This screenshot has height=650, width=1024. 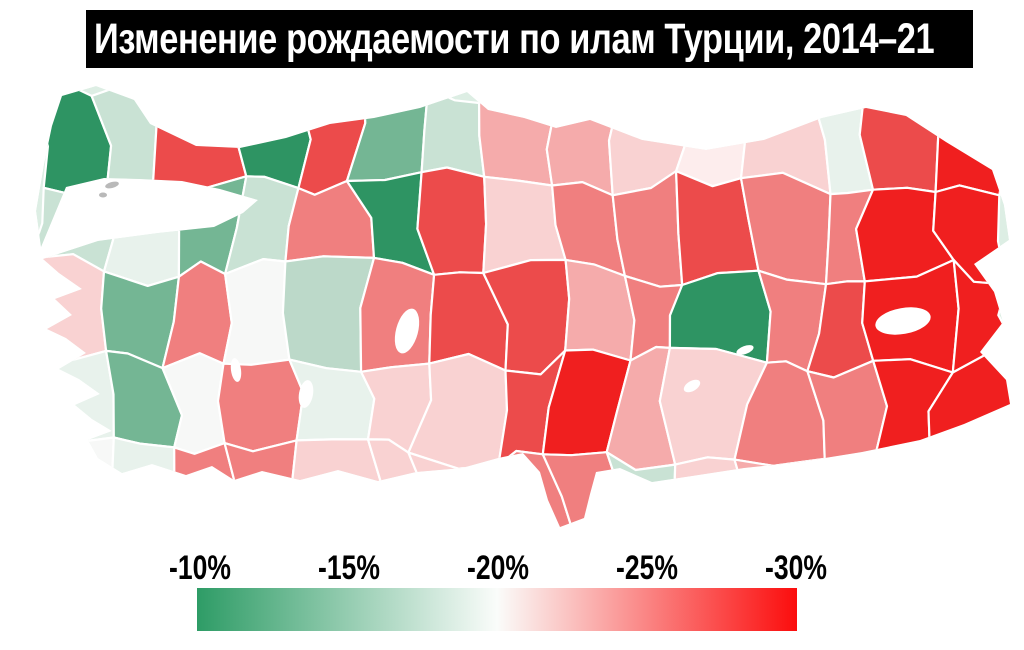 What do you see at coordinates (407, 331) in the screenshot?
I see `lake-tuz` at bounding box center [407, 331].